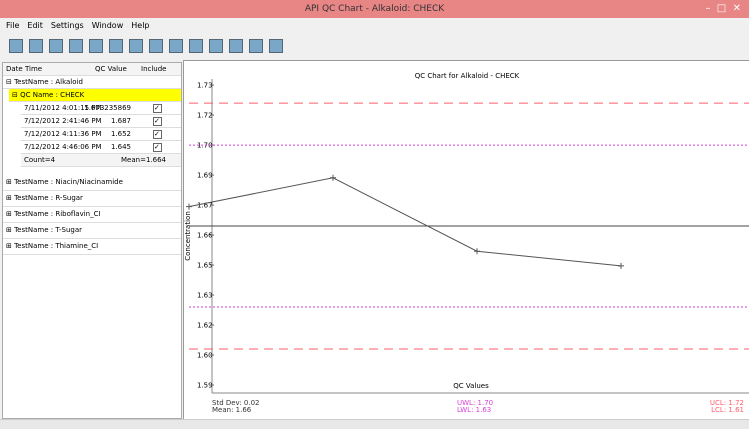  What do you see at coordinates (92, 199) in the screenshot?
I see `group-row: ⊞ TestName : R-Sugar` at bounding box center [92, 199].